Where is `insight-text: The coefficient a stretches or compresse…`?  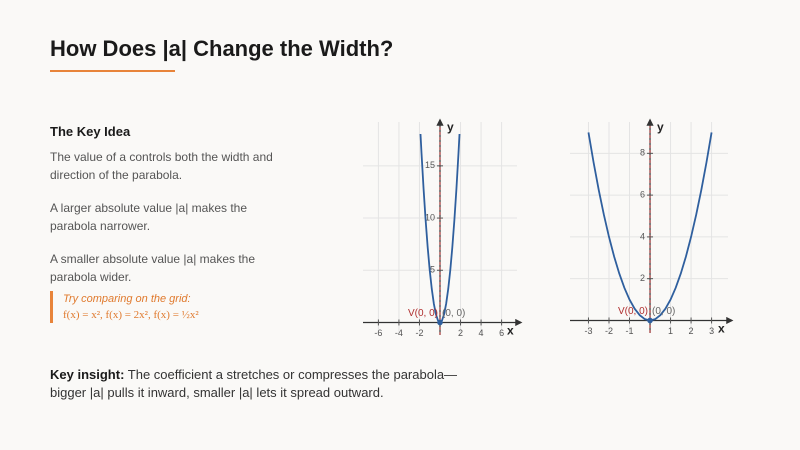
insight-text: The coefficient a stretches or compresse… is located at coordinates (254, 383).